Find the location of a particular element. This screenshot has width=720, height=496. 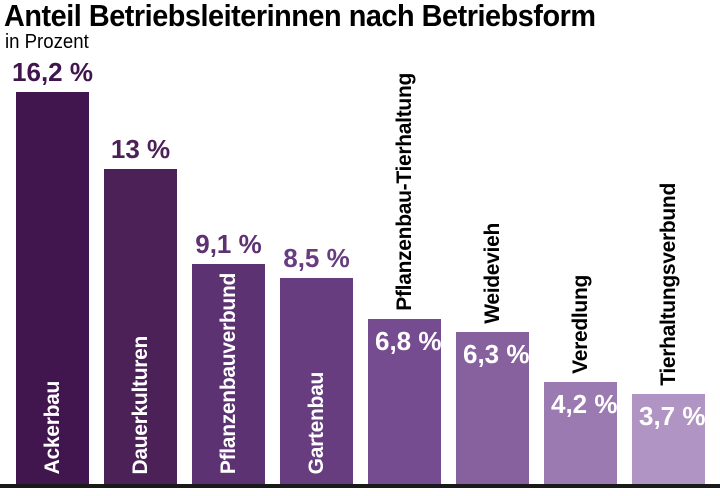

bar-tierhaltungsverbund: 3,7 % Tierhaltungsverbund is located at coordinates (669, 333).